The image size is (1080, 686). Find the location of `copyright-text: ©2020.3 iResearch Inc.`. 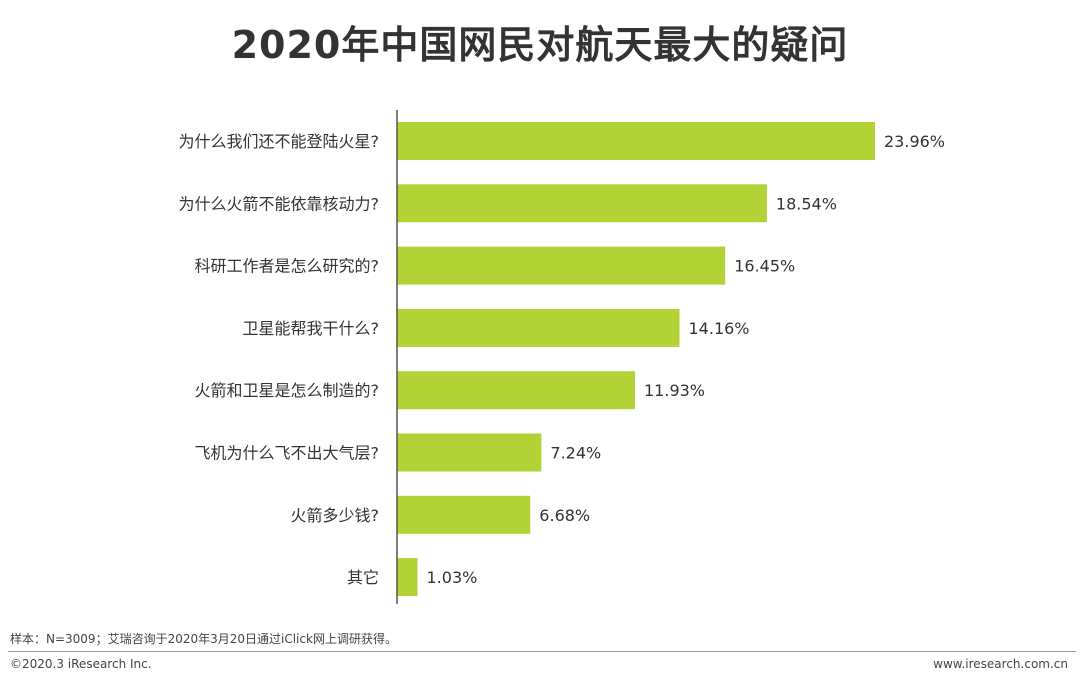

copyright-text: ©2020.3 iResearch Inc. is located at coordinates (81, 664).